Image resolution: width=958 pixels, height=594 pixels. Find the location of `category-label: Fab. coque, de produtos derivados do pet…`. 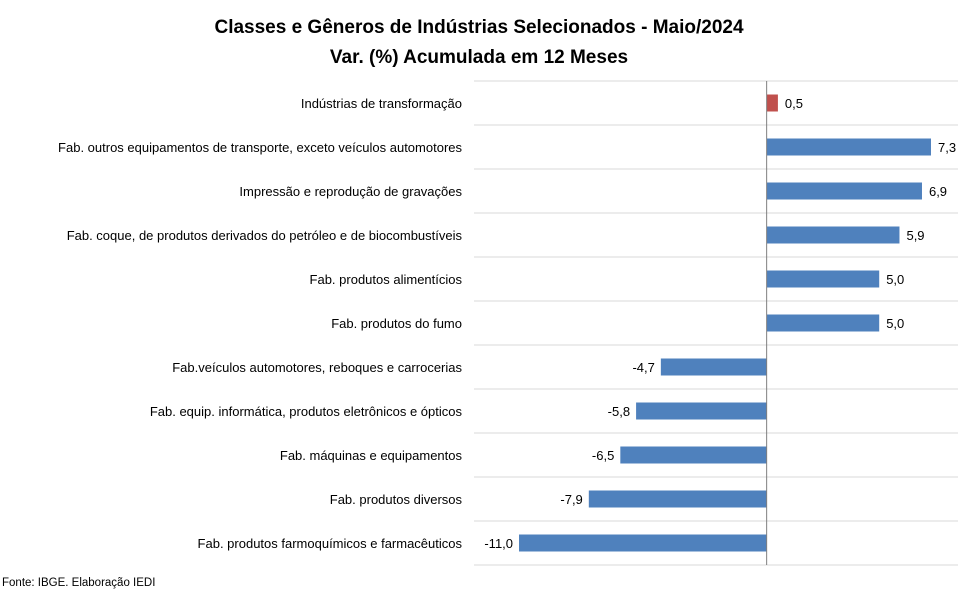

category-label: Fab. coque, de produtos derivados do pet… is located at coordinates (265, 235).